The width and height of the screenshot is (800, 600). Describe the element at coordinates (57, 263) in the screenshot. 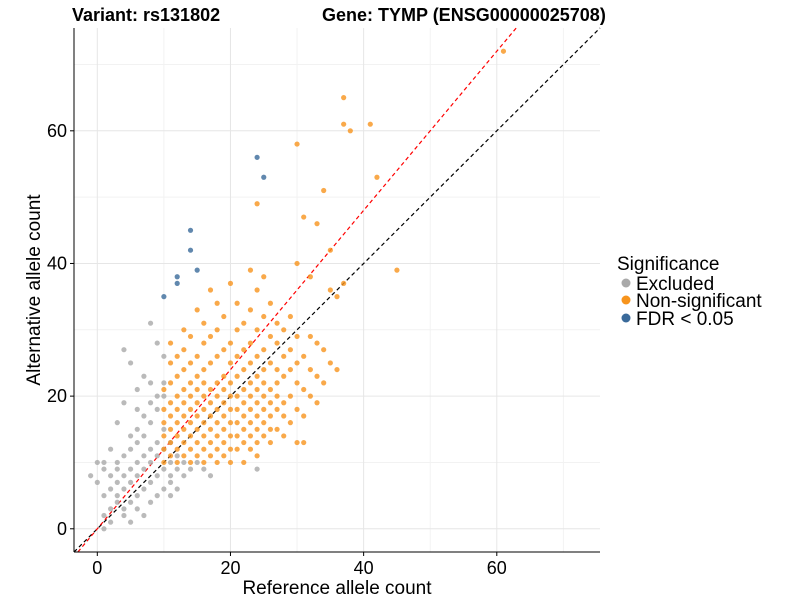

I see `y-tick-label: 40` at that location.